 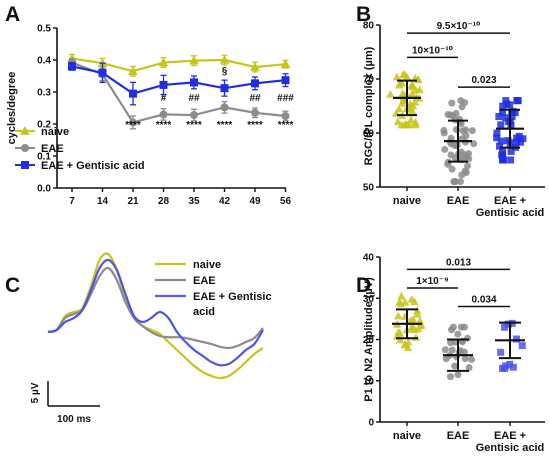 I want to click on comparison-p-value: 1×10⁻⁹, so click(x=432, y=281).